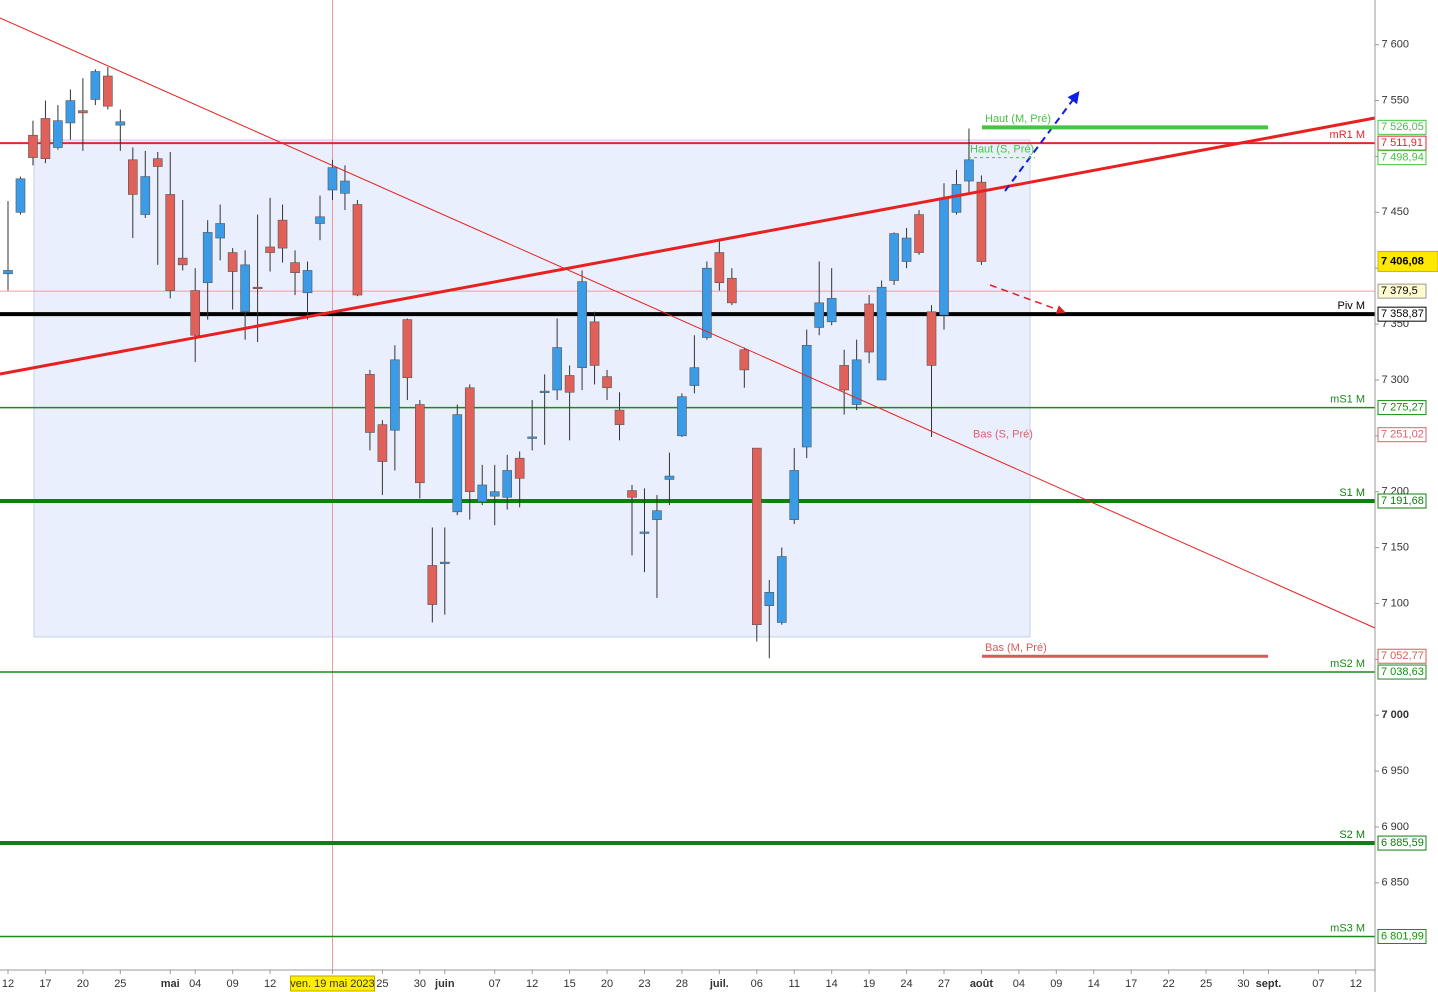 This screenshot has height=992, width=1438. Describe the element at coordinates (1395, 45) in the screenshot. I see `y-tick-label: 7 600` at that location.